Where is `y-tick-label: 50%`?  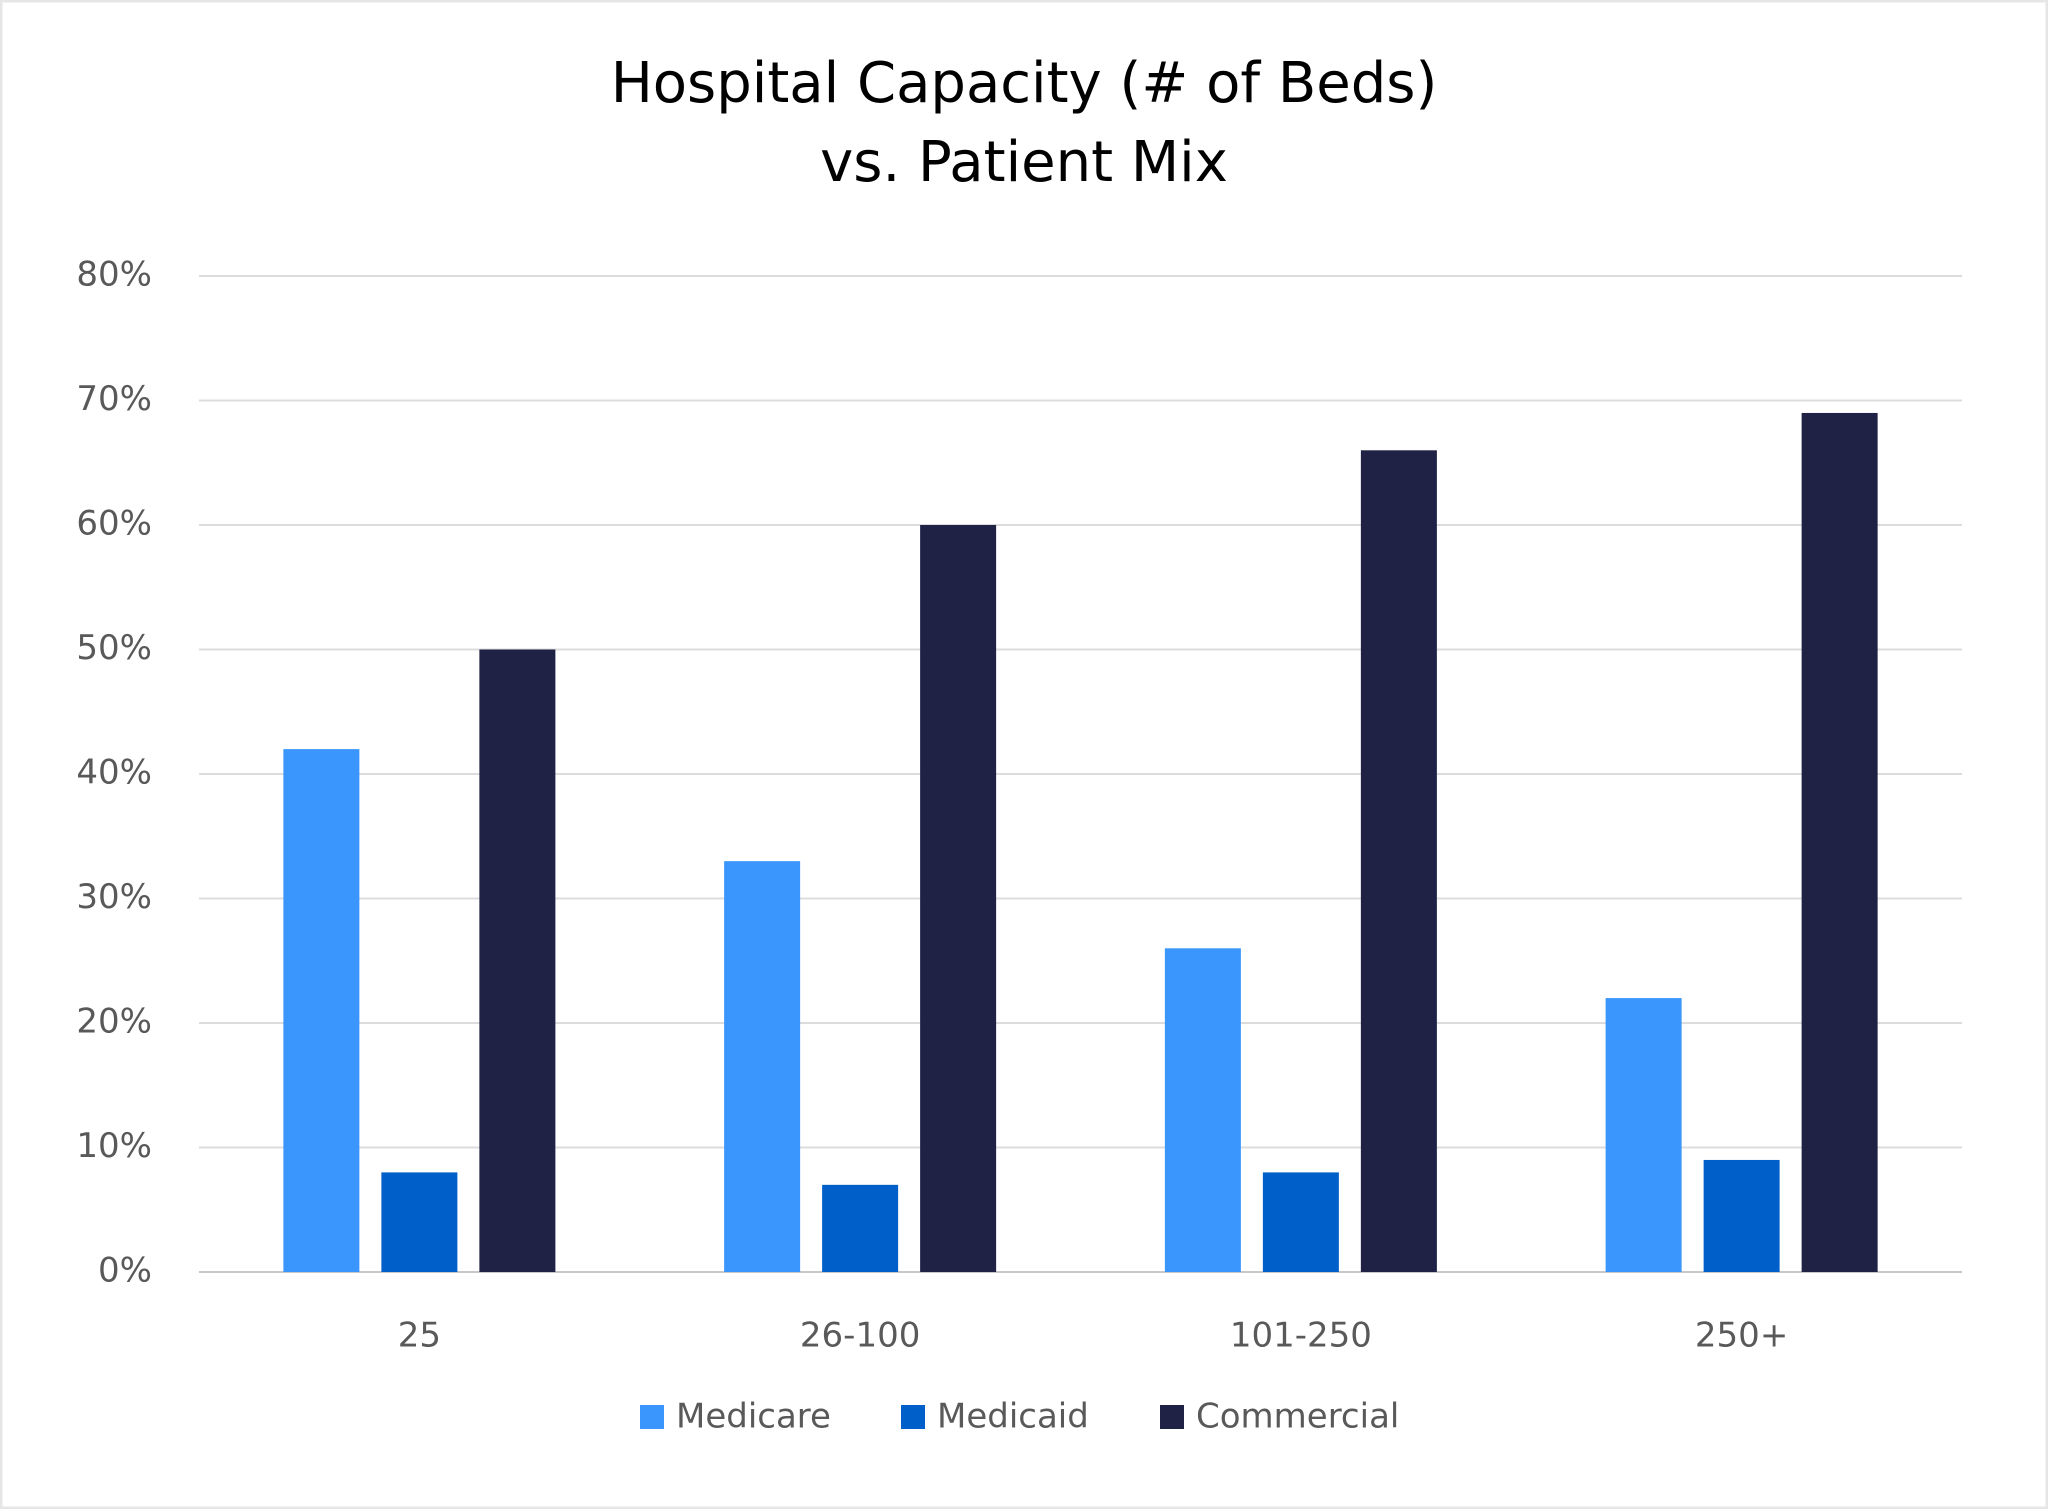 y-tick-label: 50% is located at coordinates (114, 648).